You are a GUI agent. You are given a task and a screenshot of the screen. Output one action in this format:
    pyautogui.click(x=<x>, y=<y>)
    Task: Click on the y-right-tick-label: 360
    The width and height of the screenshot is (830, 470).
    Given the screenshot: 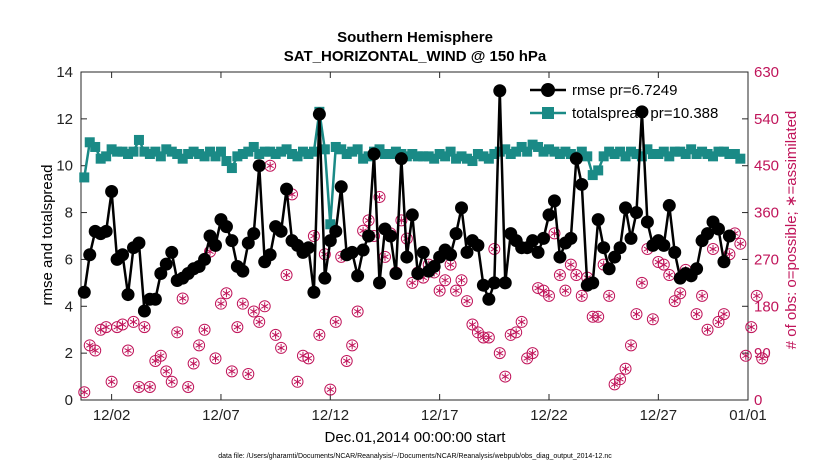 What is the action you would take?
    pyautogui.click(x=766, y=213)
    